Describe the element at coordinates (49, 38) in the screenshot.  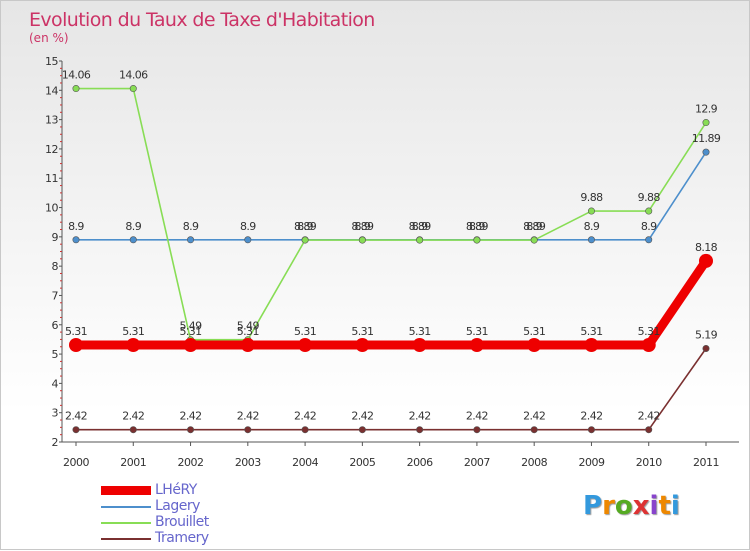
I see `chart-subtitle: (en %)` at that location.